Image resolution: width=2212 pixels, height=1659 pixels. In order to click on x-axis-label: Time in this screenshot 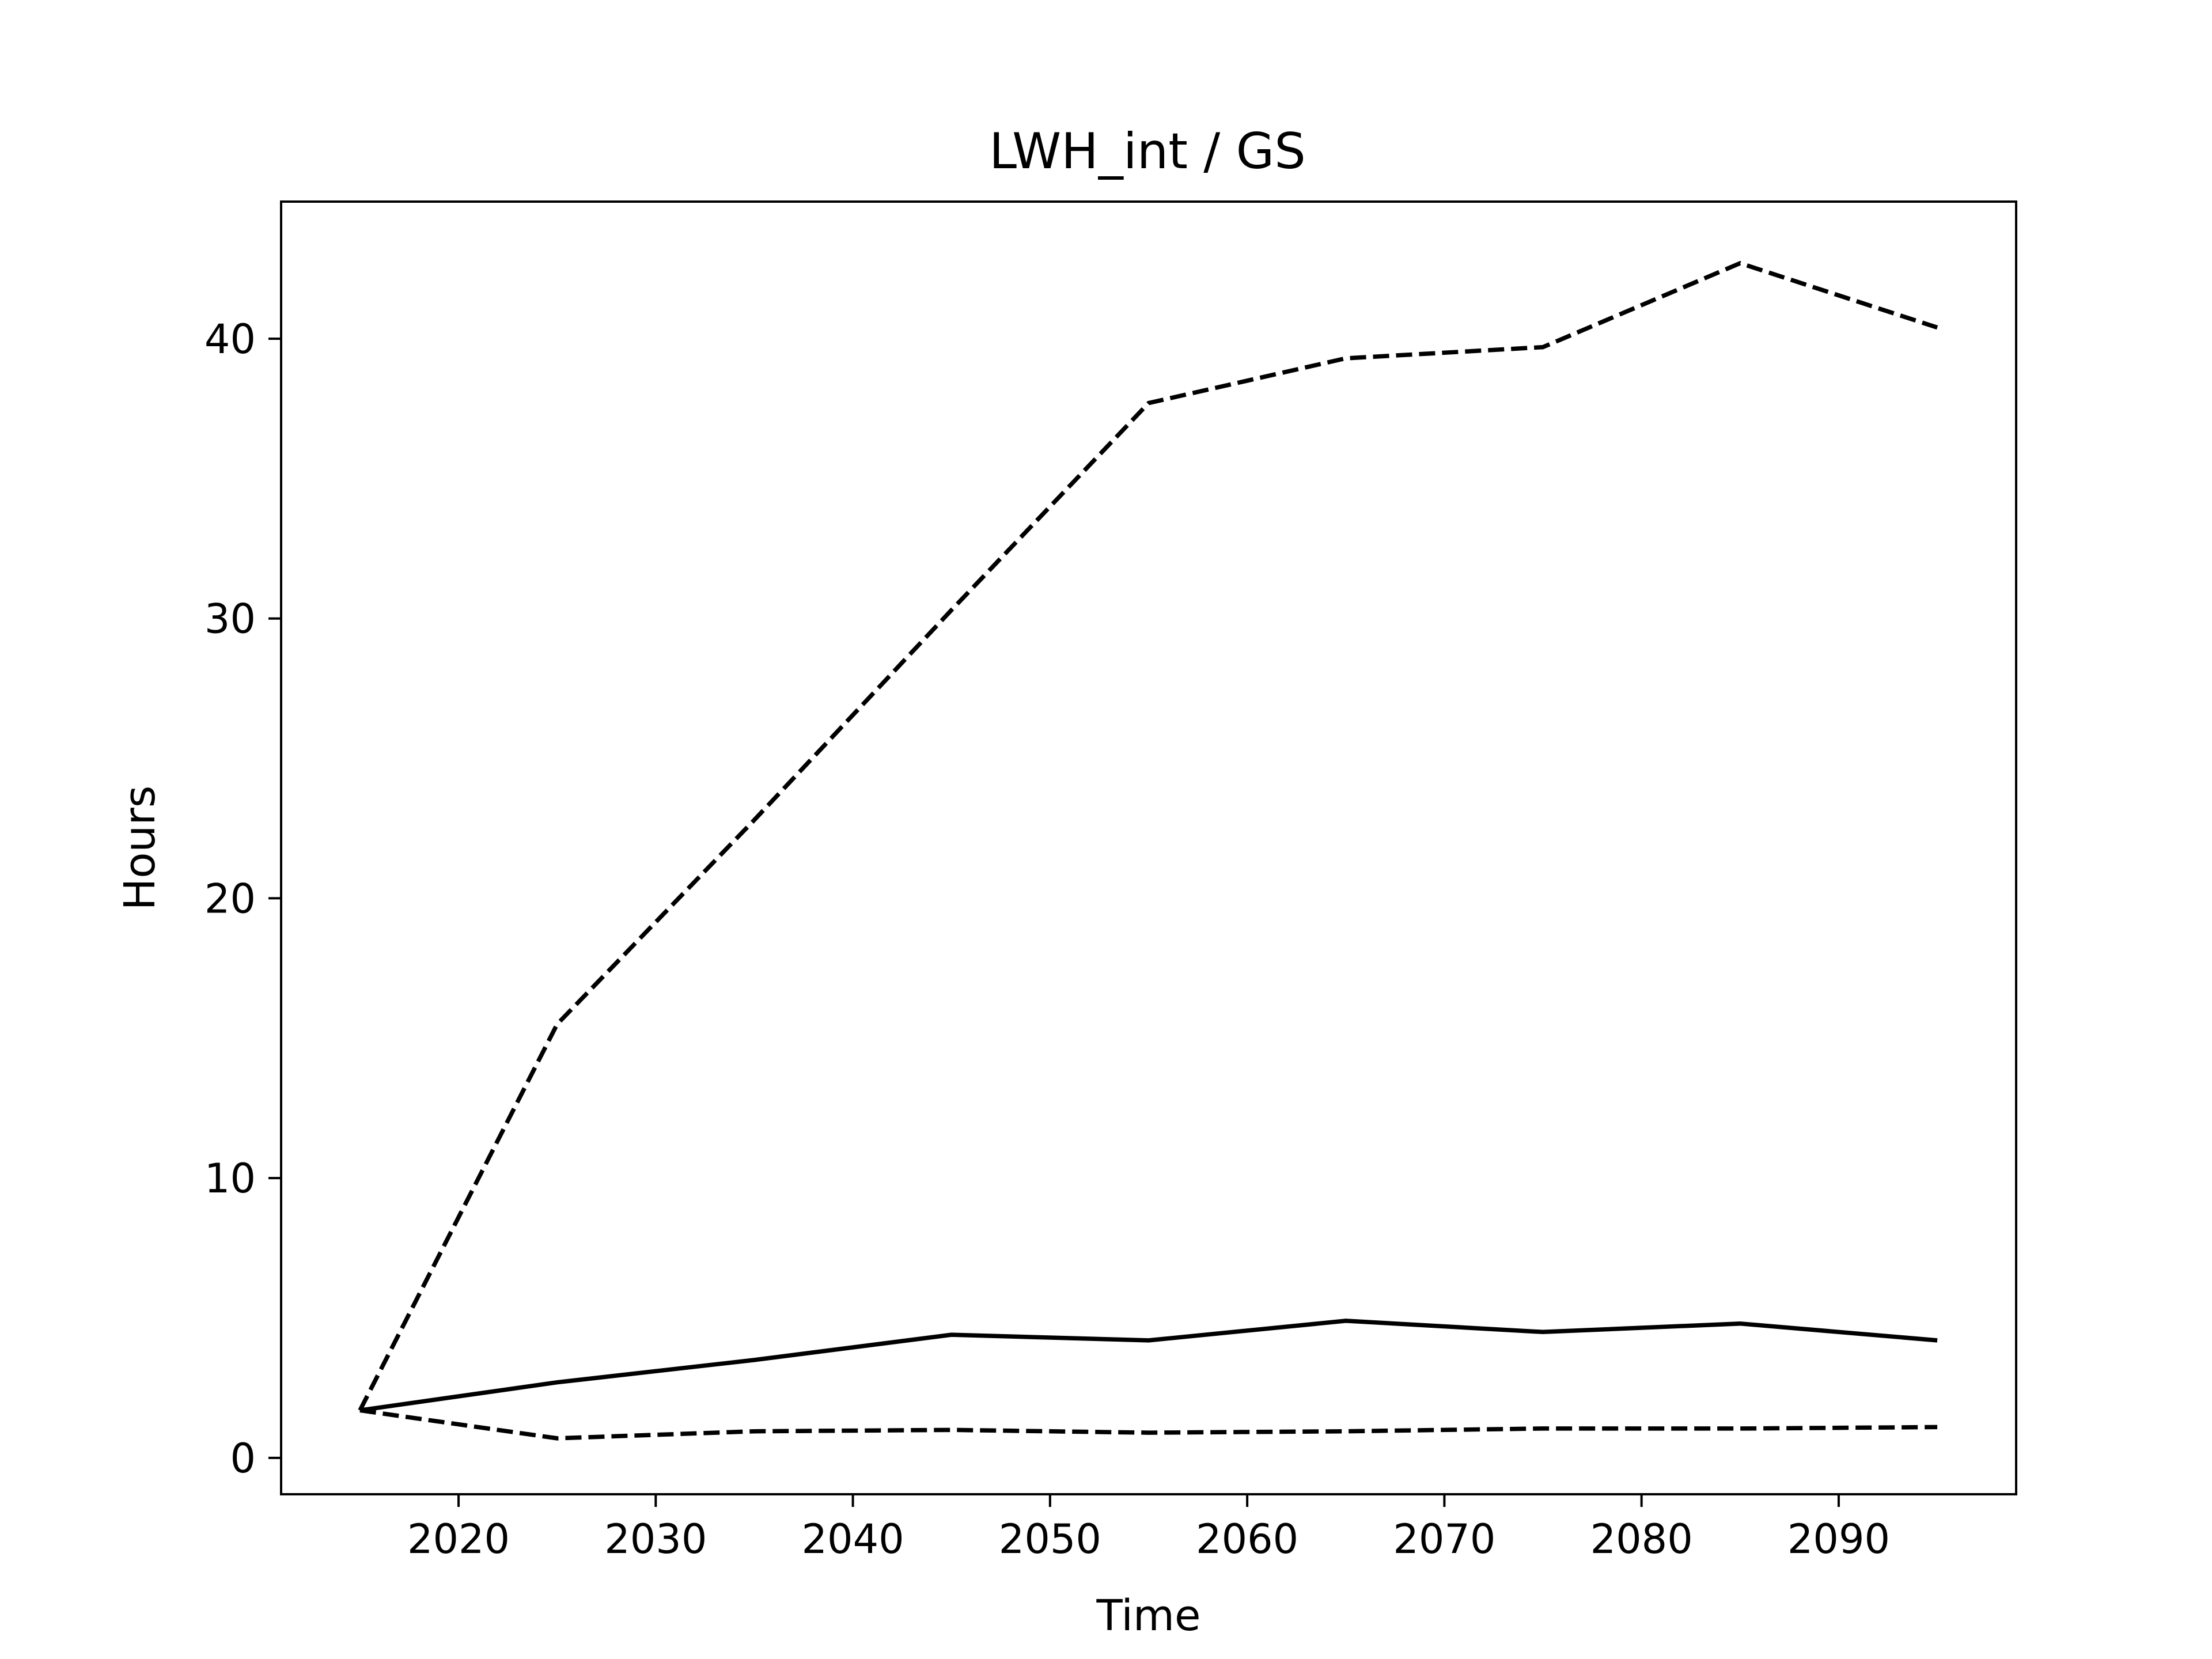, I will do `click(1148, 1616)`.